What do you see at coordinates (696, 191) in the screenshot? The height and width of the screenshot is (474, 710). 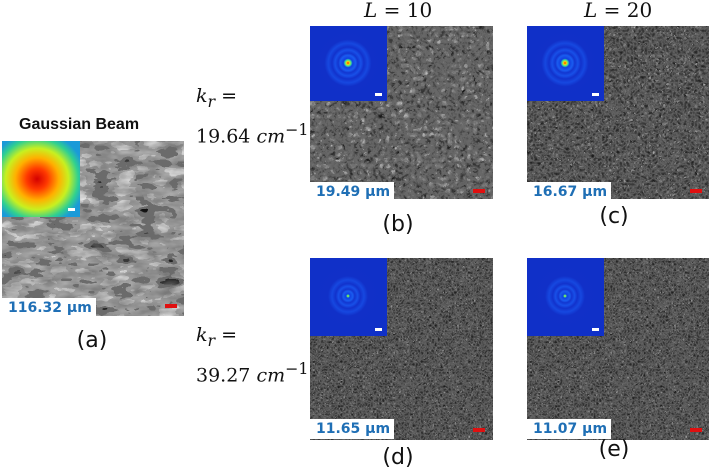 I see `scalebar-c` at bounding box center [696, 191].